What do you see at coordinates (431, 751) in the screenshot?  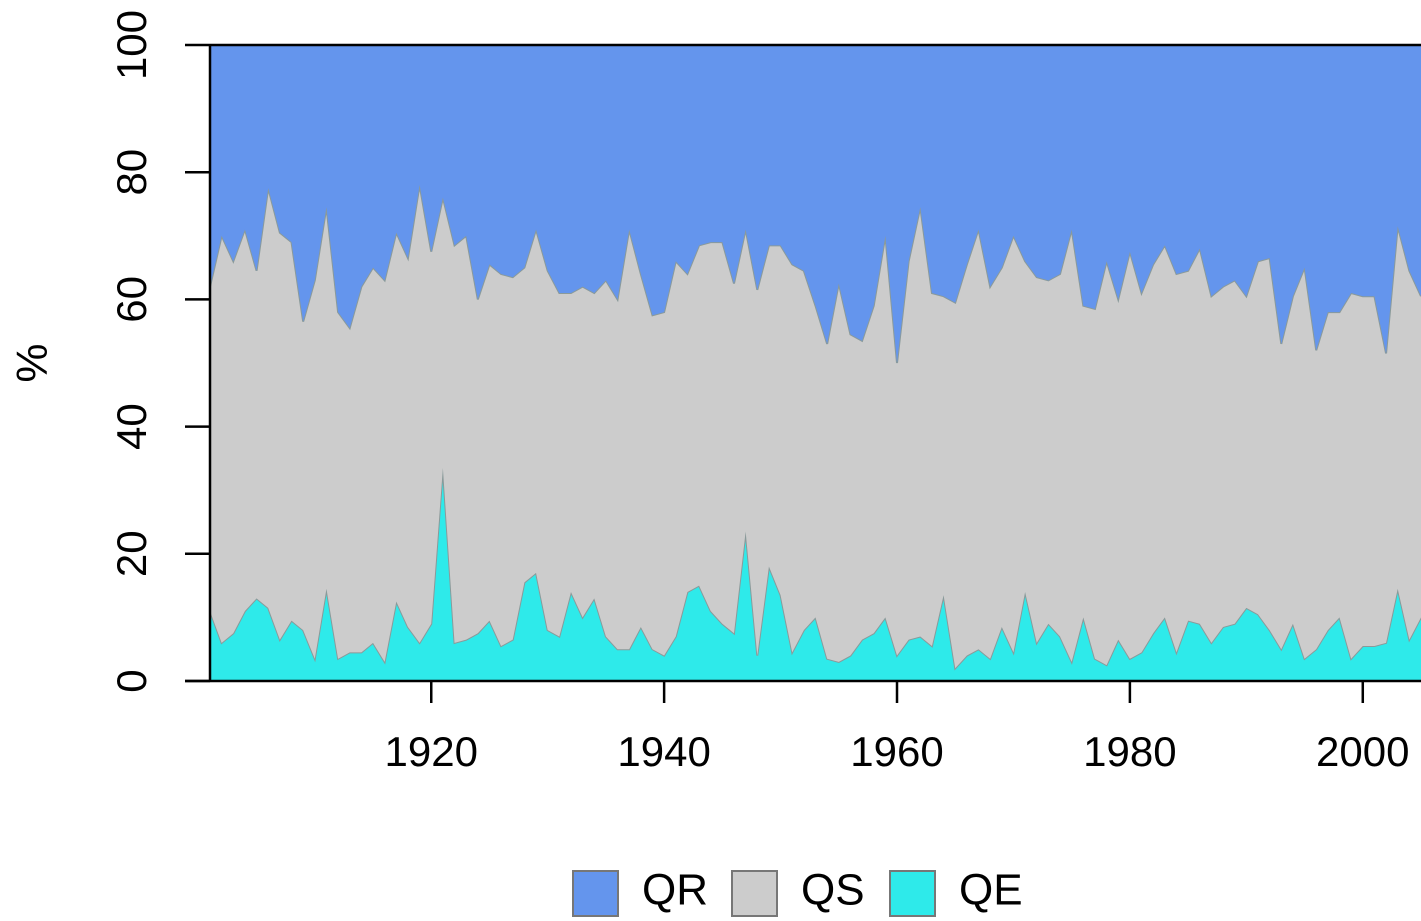 I see `x-tick-label: 1920` at bounding box center [431, 751].